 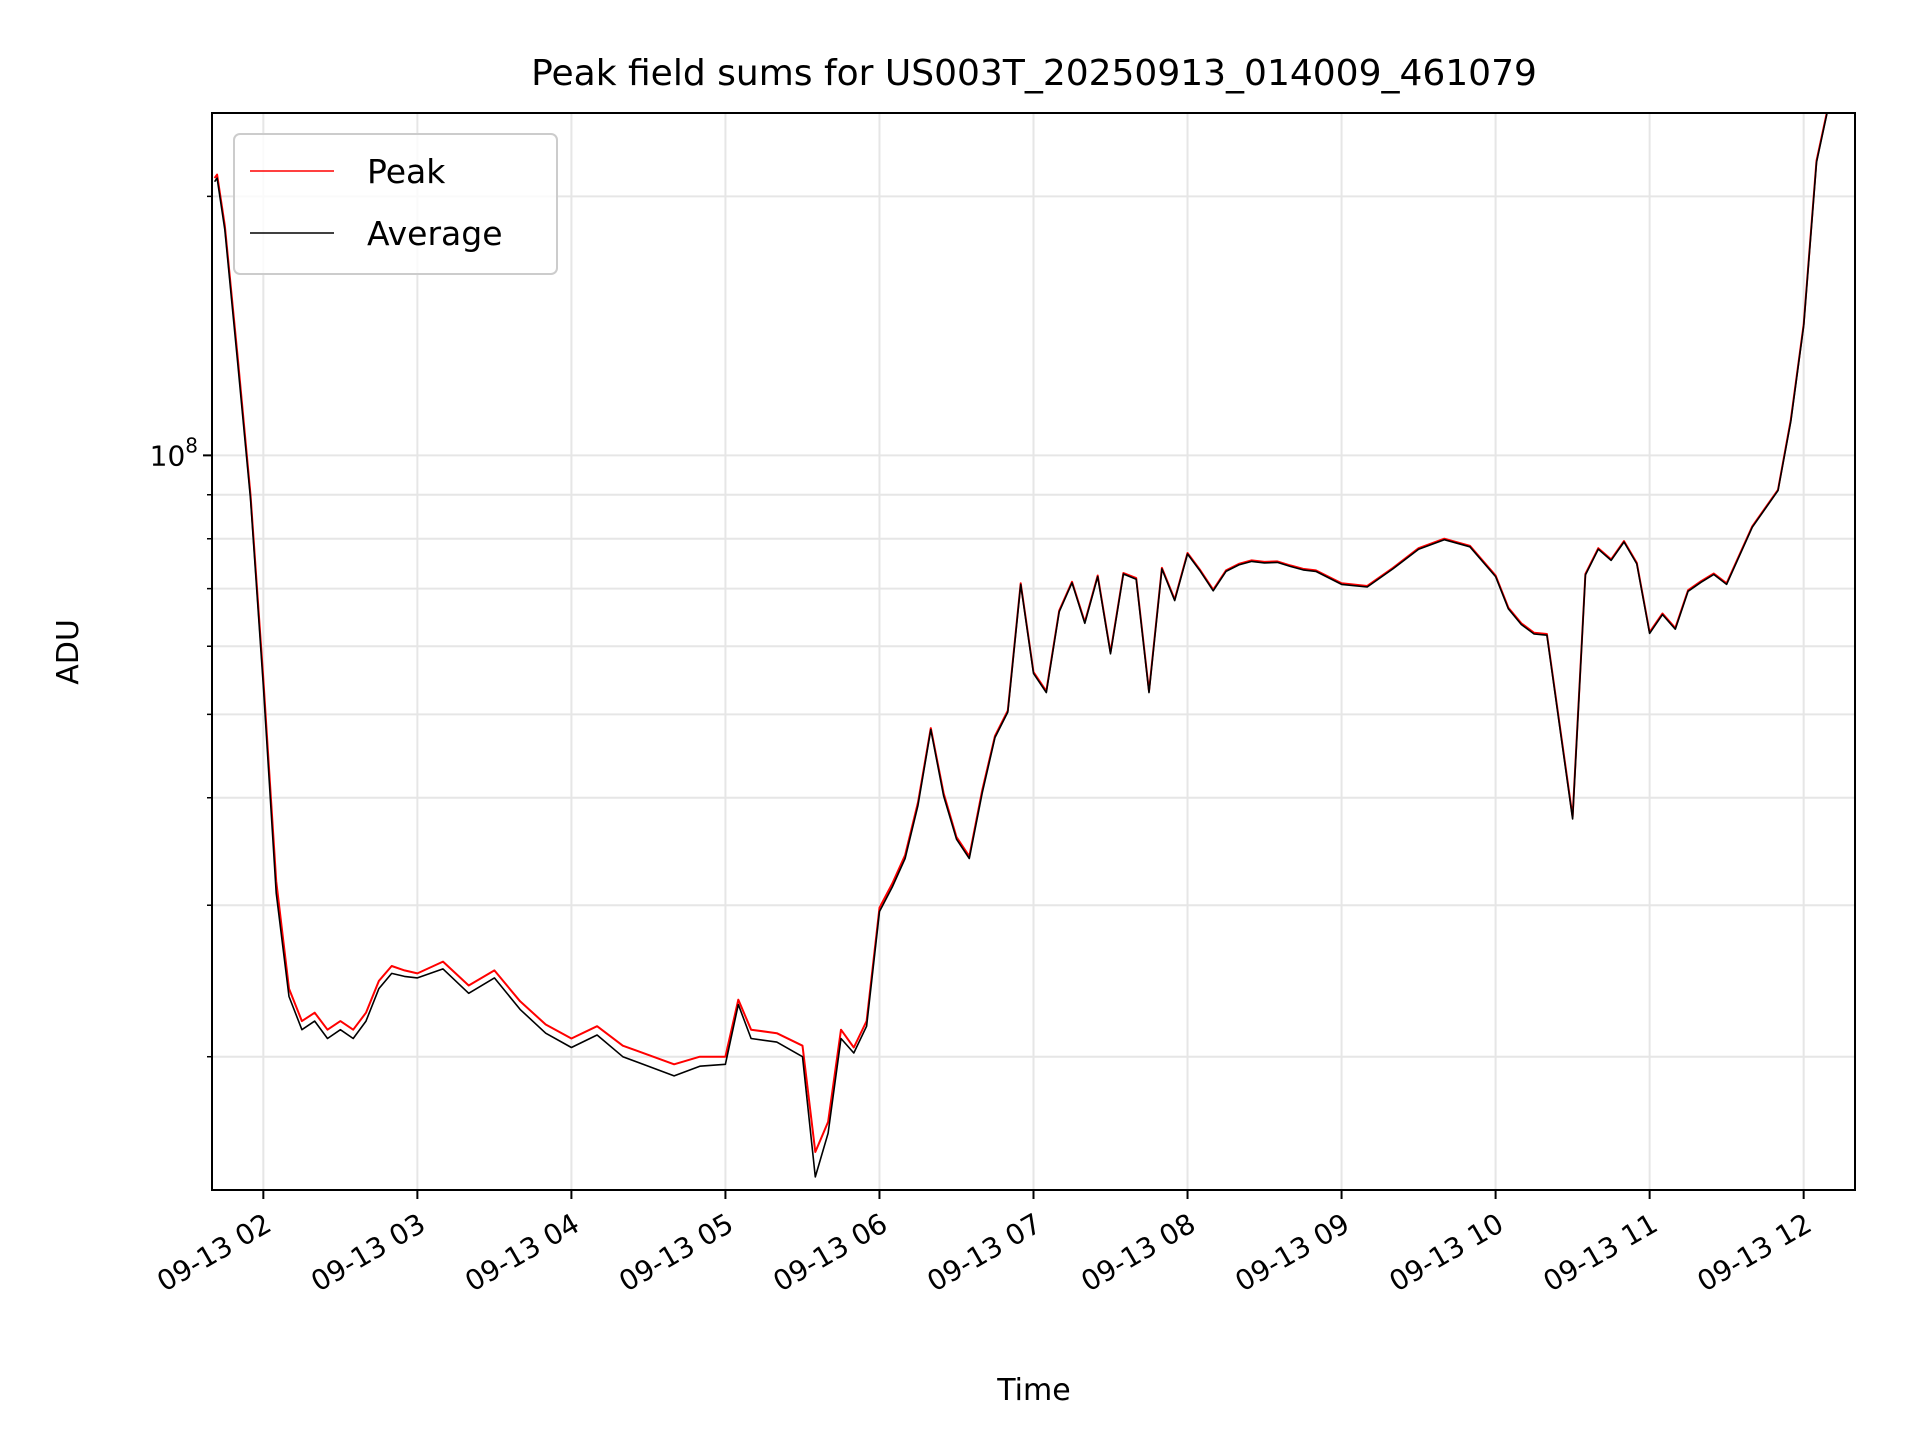 I want to click on legend: Peak Average, so click(x=395, y=204).